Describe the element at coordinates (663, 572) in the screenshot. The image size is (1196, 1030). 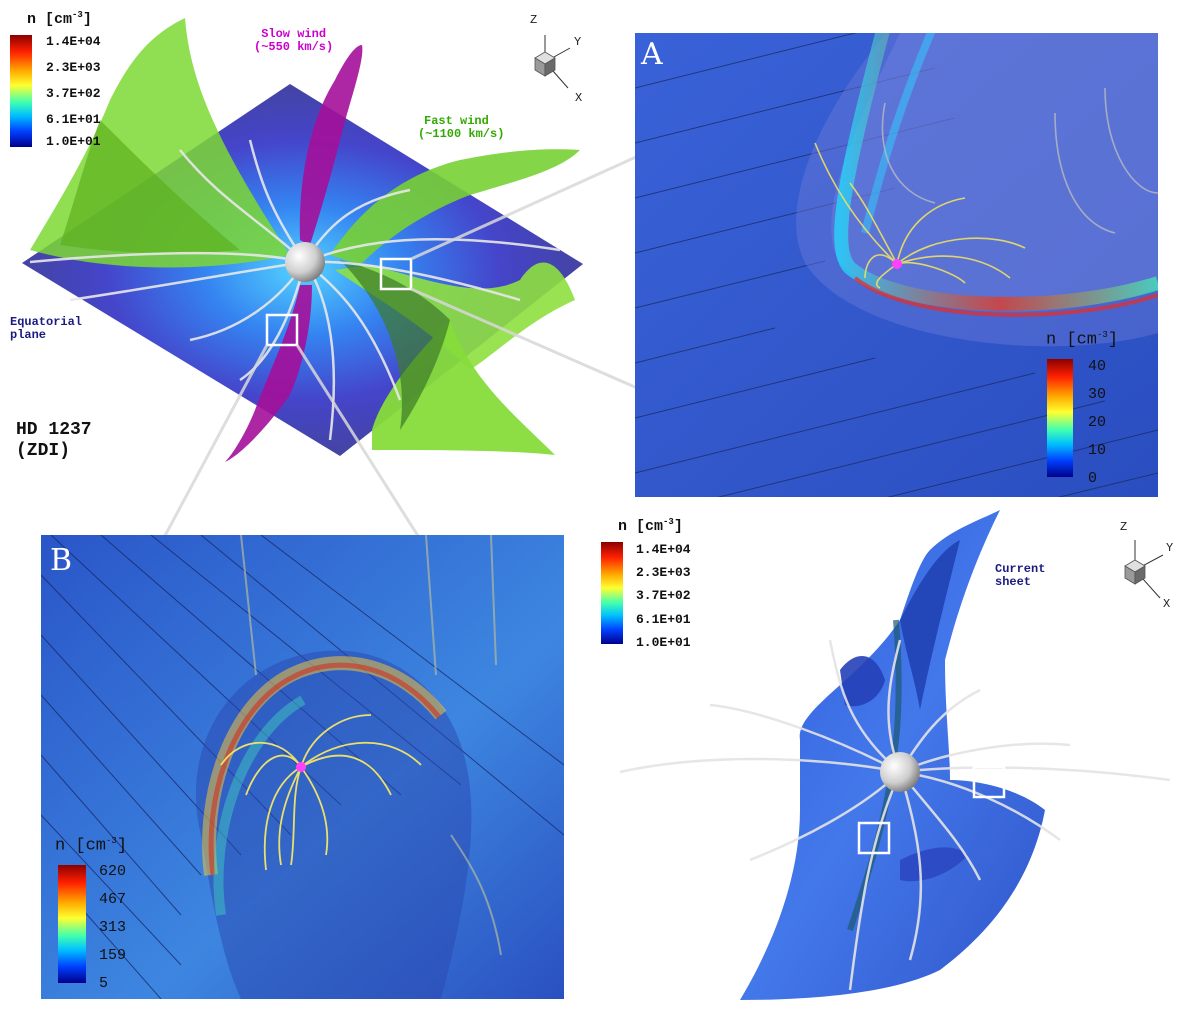
I see `current-sheet-tick: 2.3E+03` at that location.